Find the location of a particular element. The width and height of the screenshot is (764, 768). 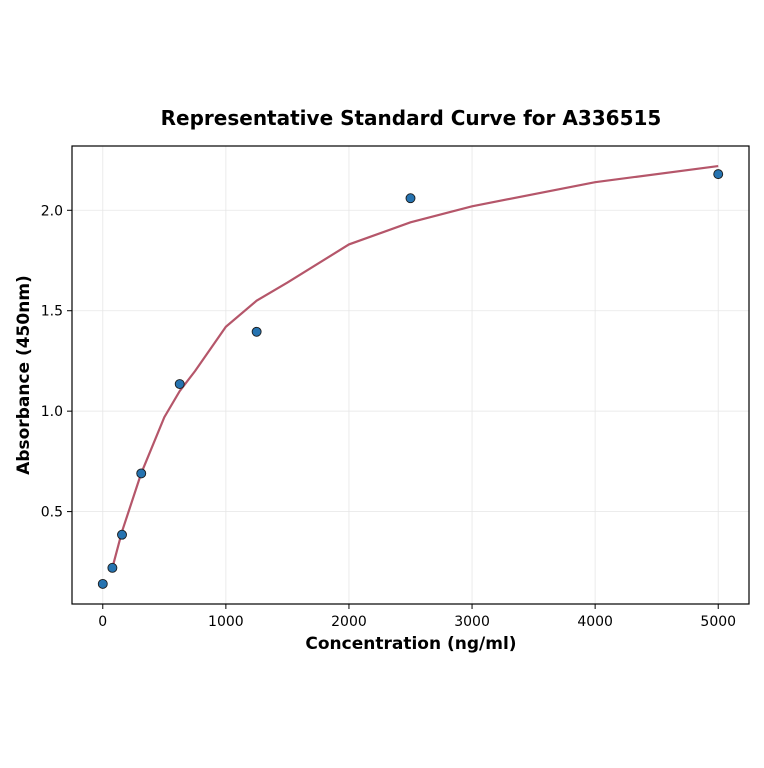

y-tick-label: 0.5 is located at coordinates (52, 513).